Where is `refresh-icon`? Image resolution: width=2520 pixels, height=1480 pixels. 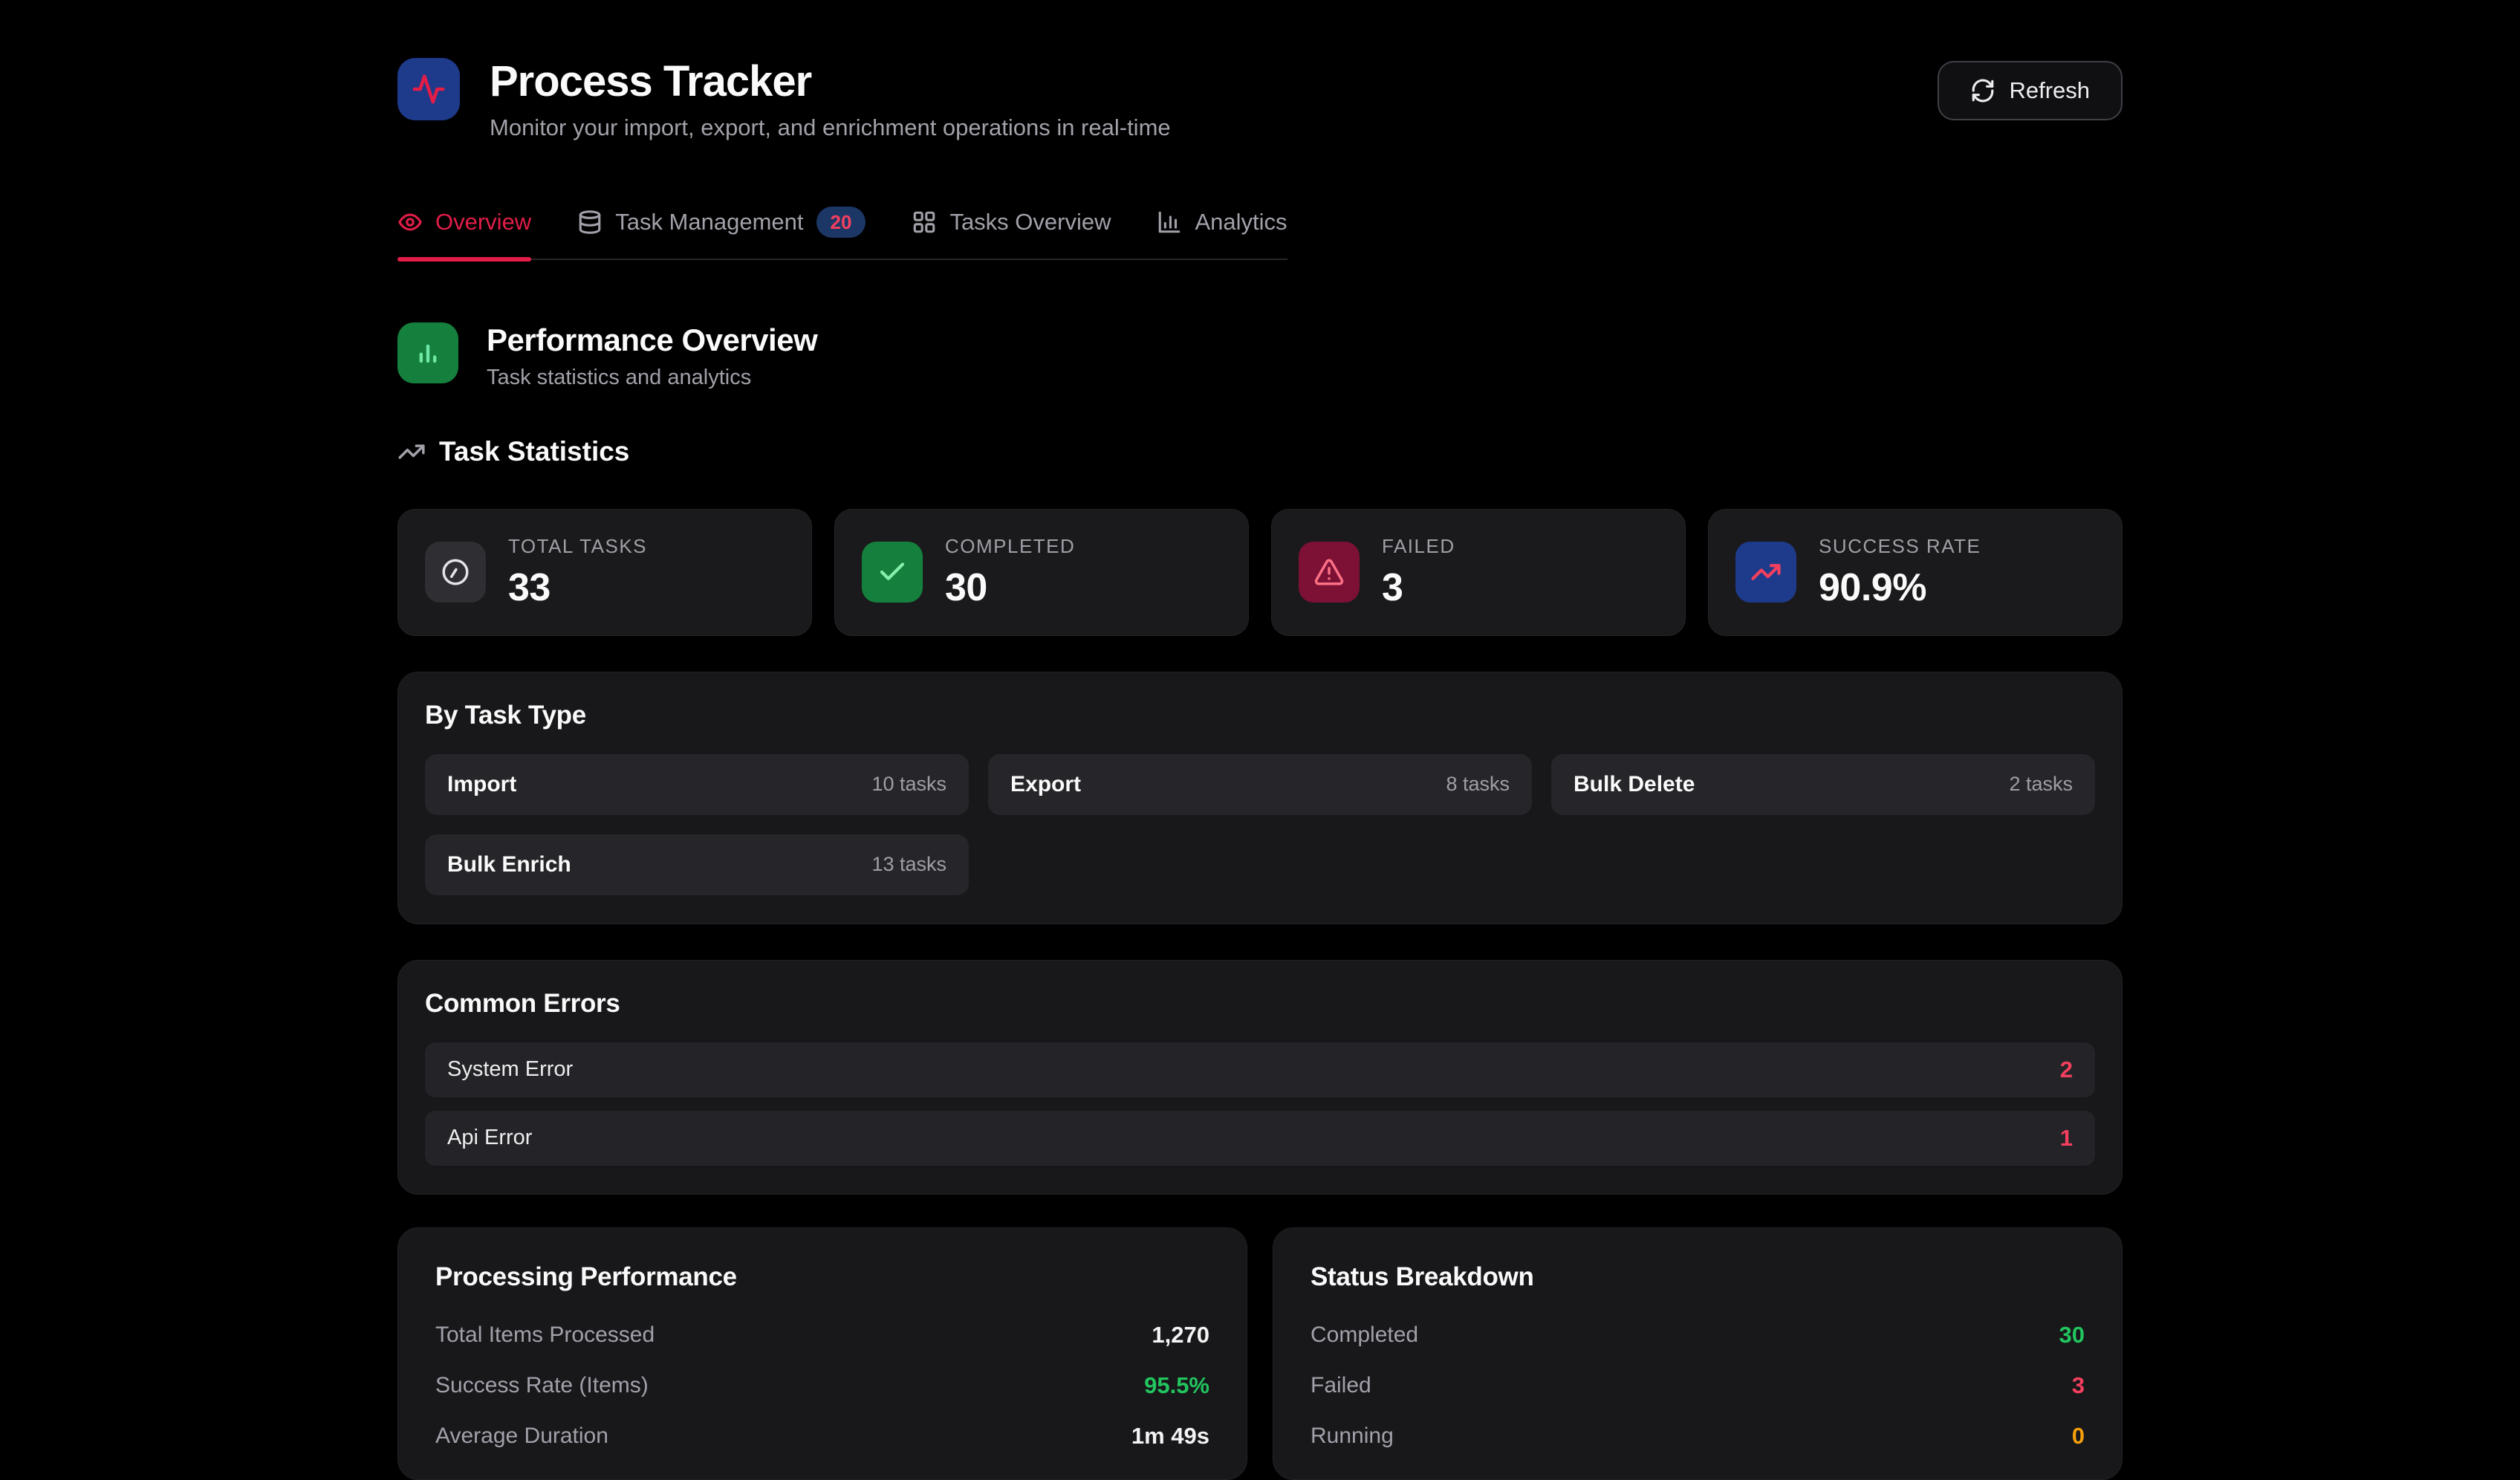 refresh-icon is located at coordinates (1983, 91).